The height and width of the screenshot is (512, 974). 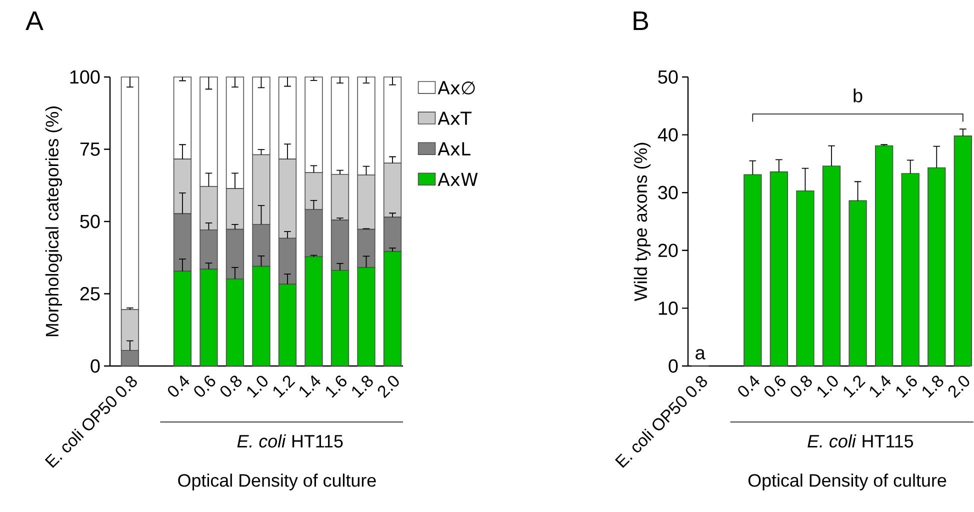 What do you see at coordinates (53, 221) in the screenshot?
I see `y-axis-title: Morphological categories (%)` at bounding box center [53, 221].